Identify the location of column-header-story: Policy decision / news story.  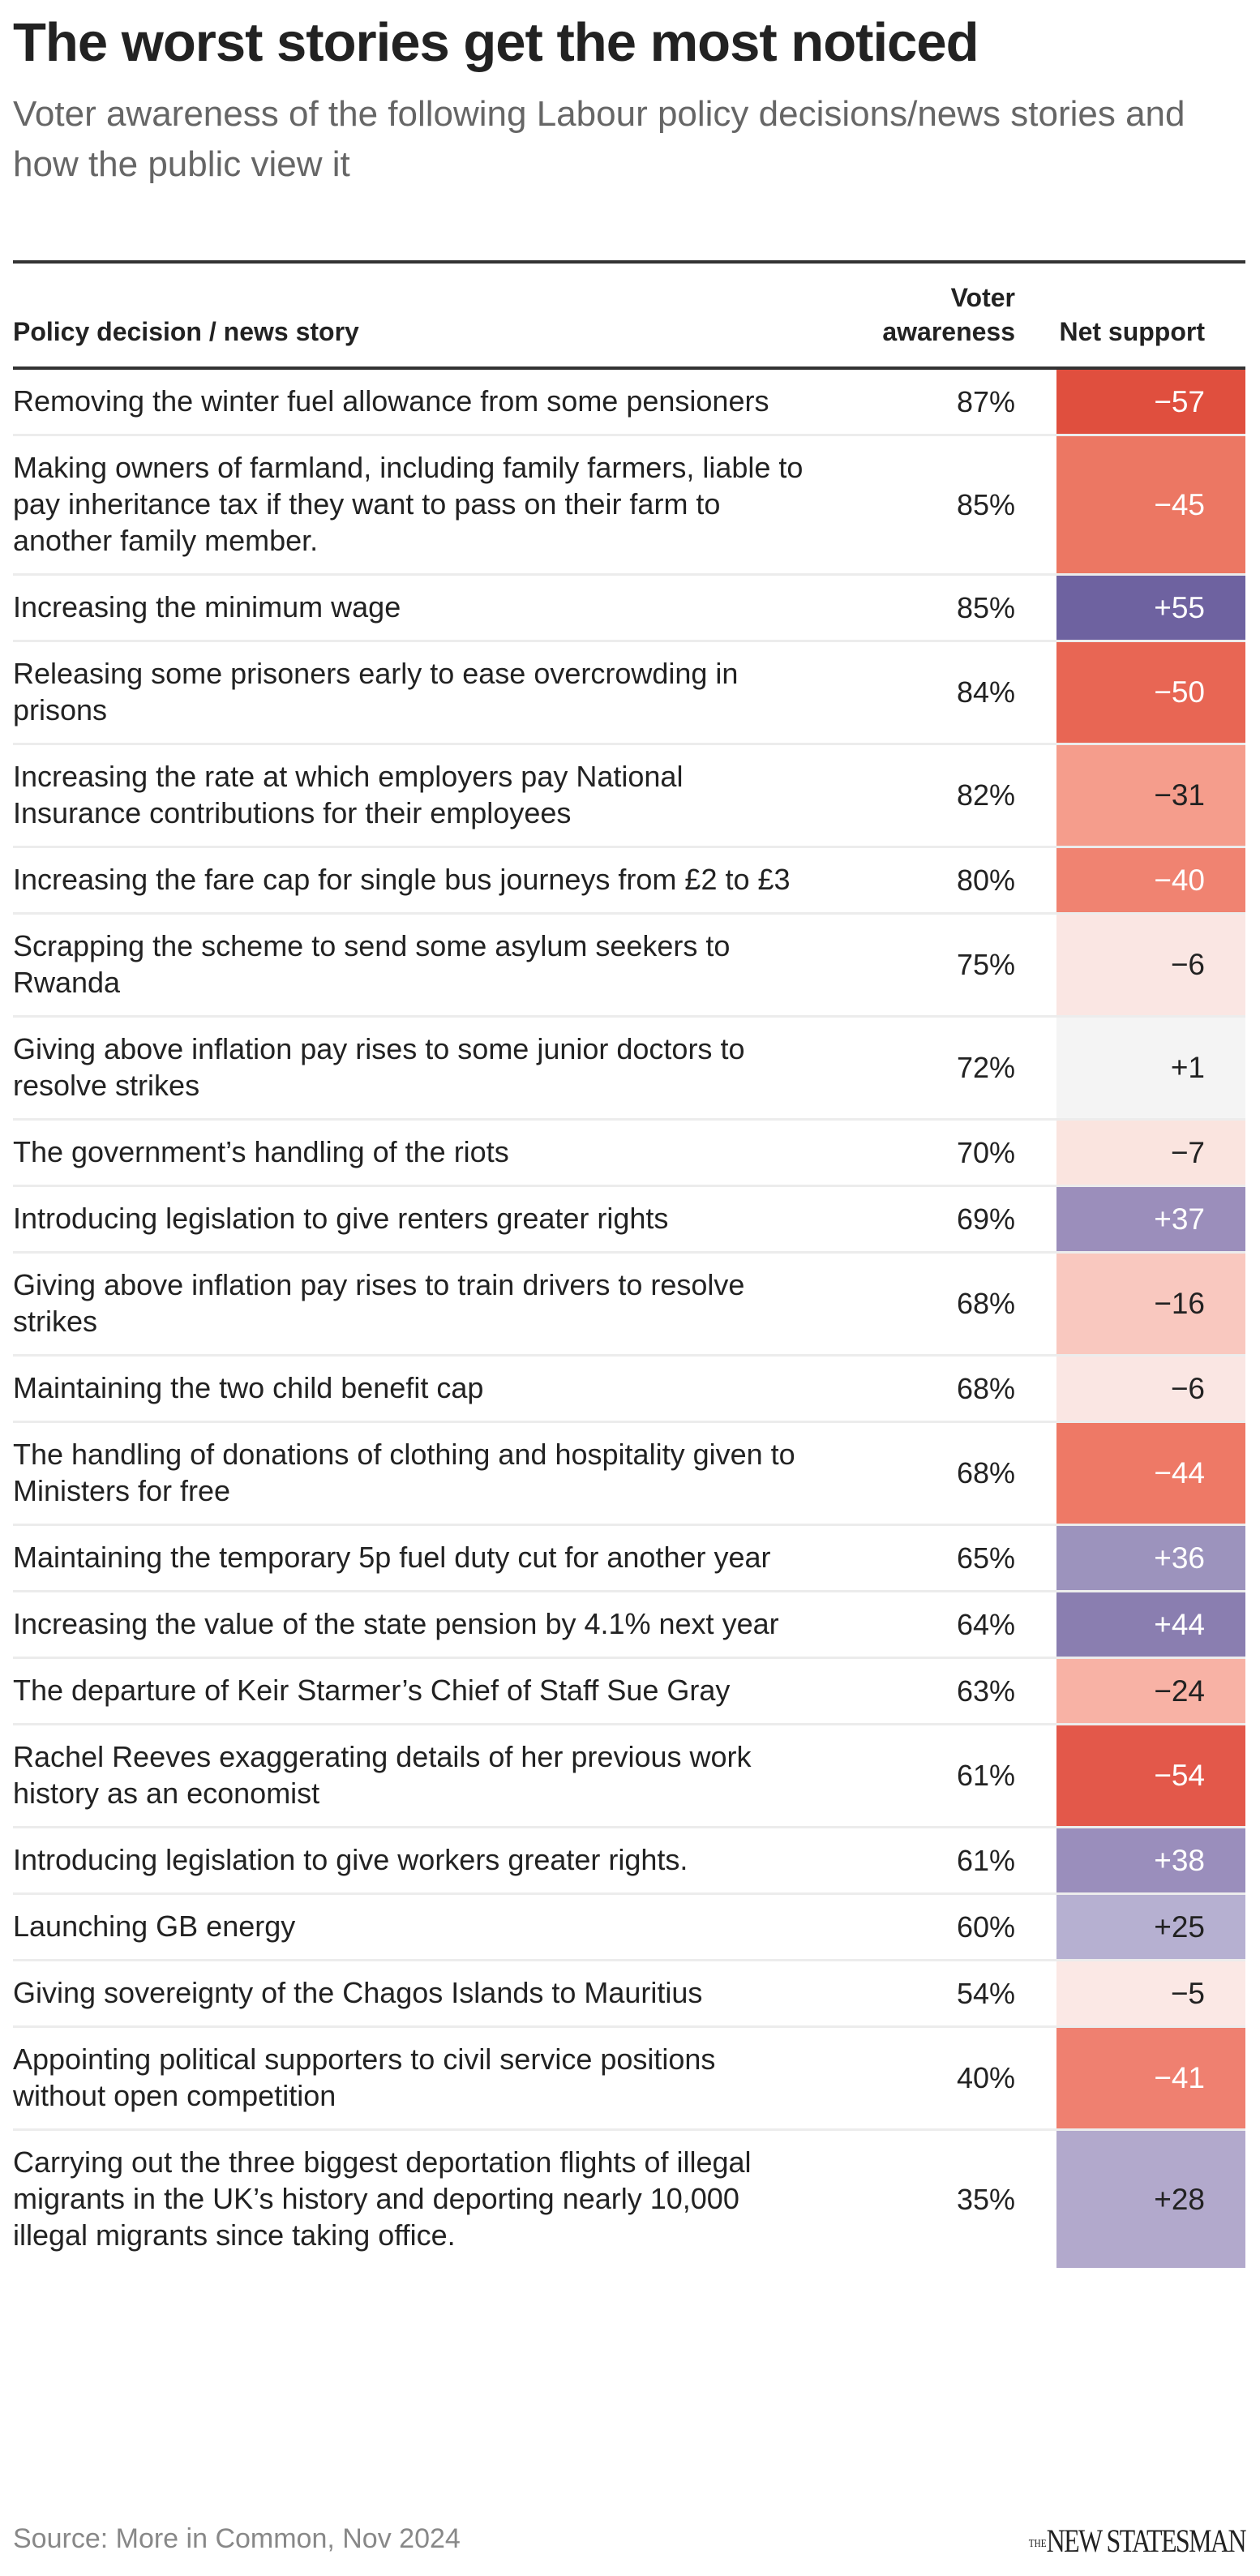
(186, 331).